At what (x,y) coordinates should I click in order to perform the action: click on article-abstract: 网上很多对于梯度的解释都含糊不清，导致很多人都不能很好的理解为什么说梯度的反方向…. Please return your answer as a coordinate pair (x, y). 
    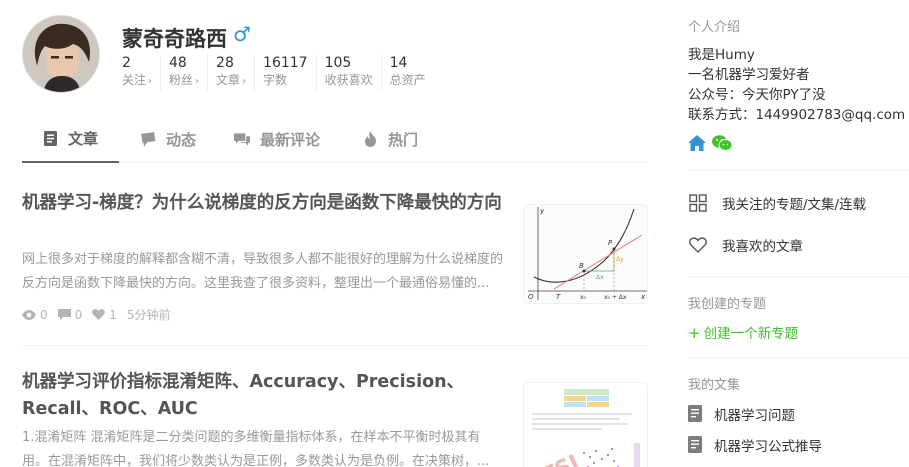
    Looking at the image, I should click on (263, 271).